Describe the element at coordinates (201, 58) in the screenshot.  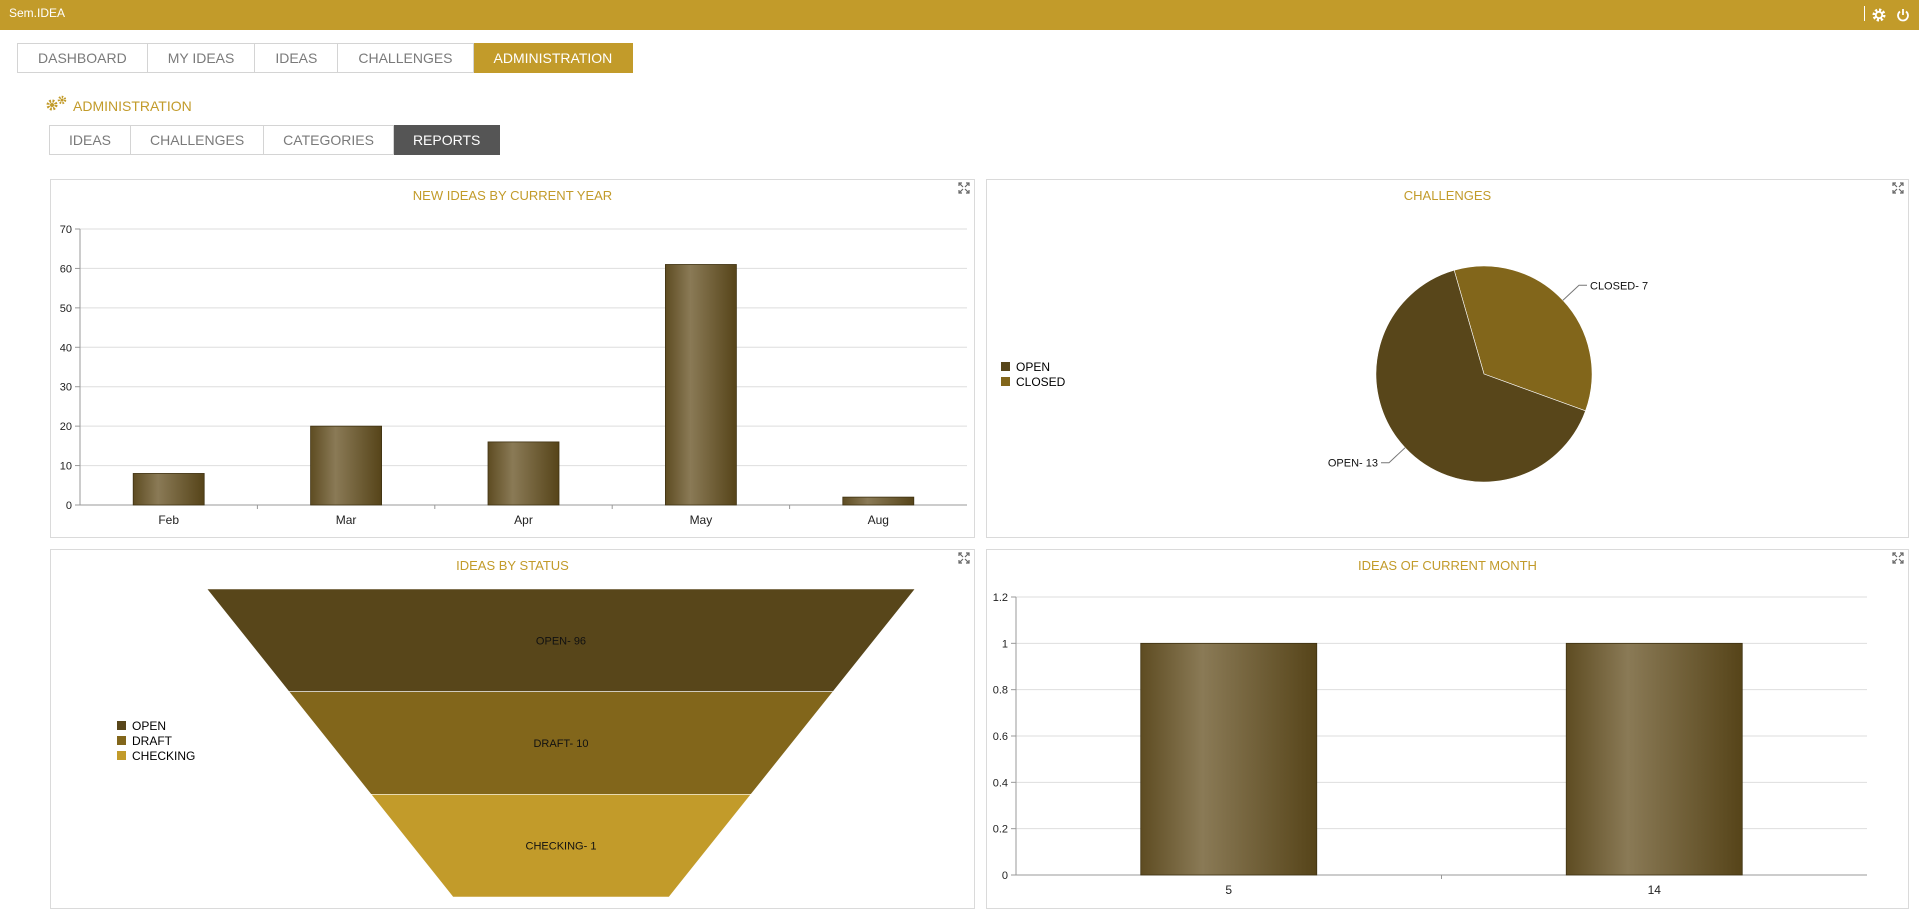
I see `tab-my-ideas: MY IDEAS` at that location.